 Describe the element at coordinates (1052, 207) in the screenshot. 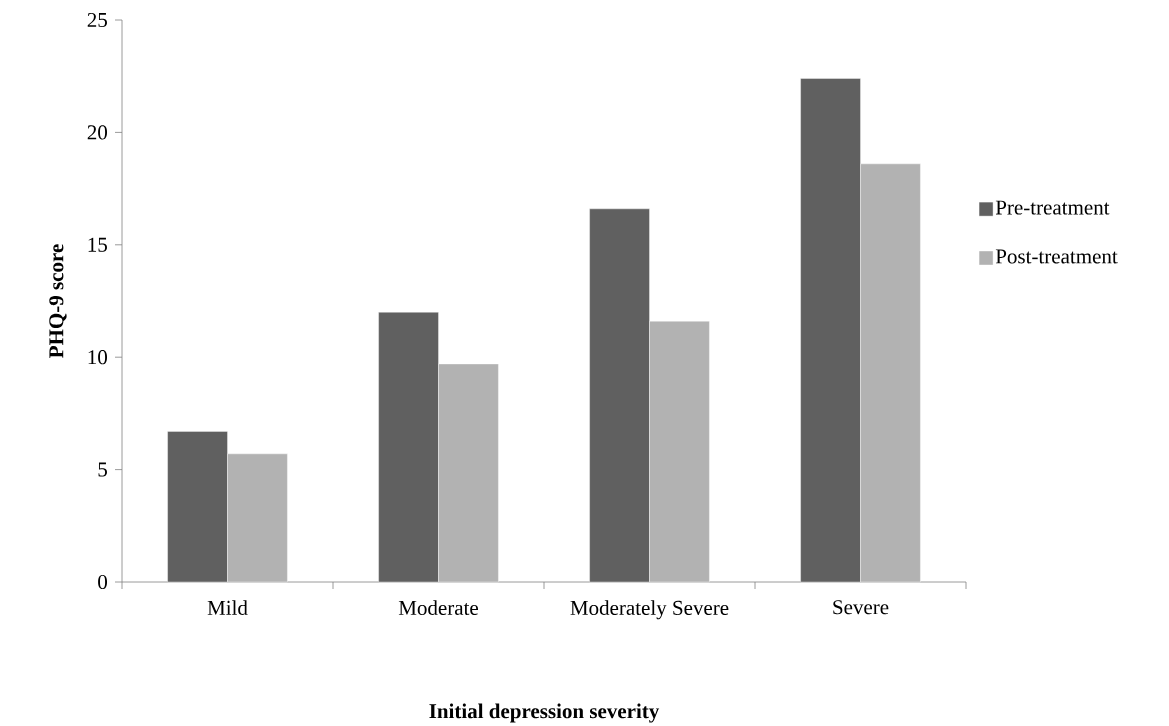

I see `legend-label: Pre-treatment` at that location.